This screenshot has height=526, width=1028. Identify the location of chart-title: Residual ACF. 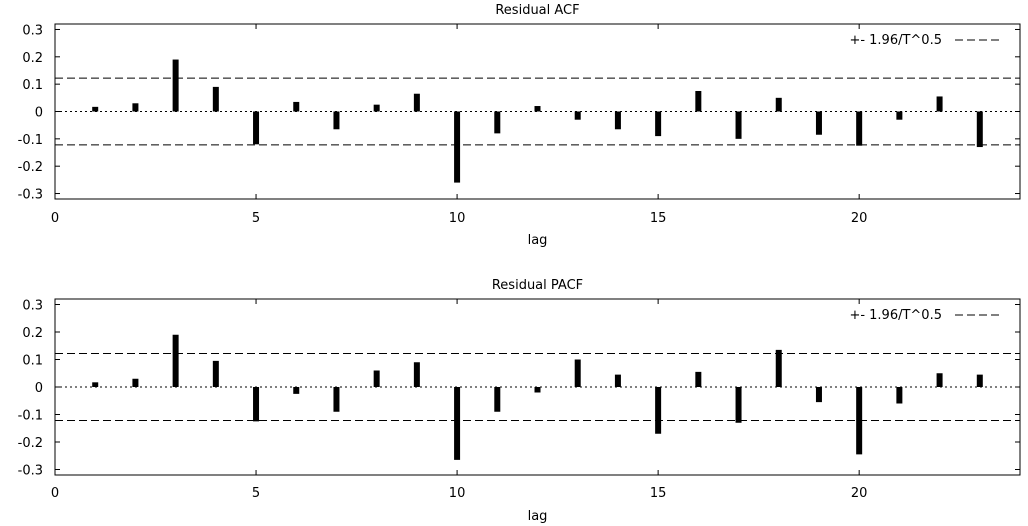
(537, 10).